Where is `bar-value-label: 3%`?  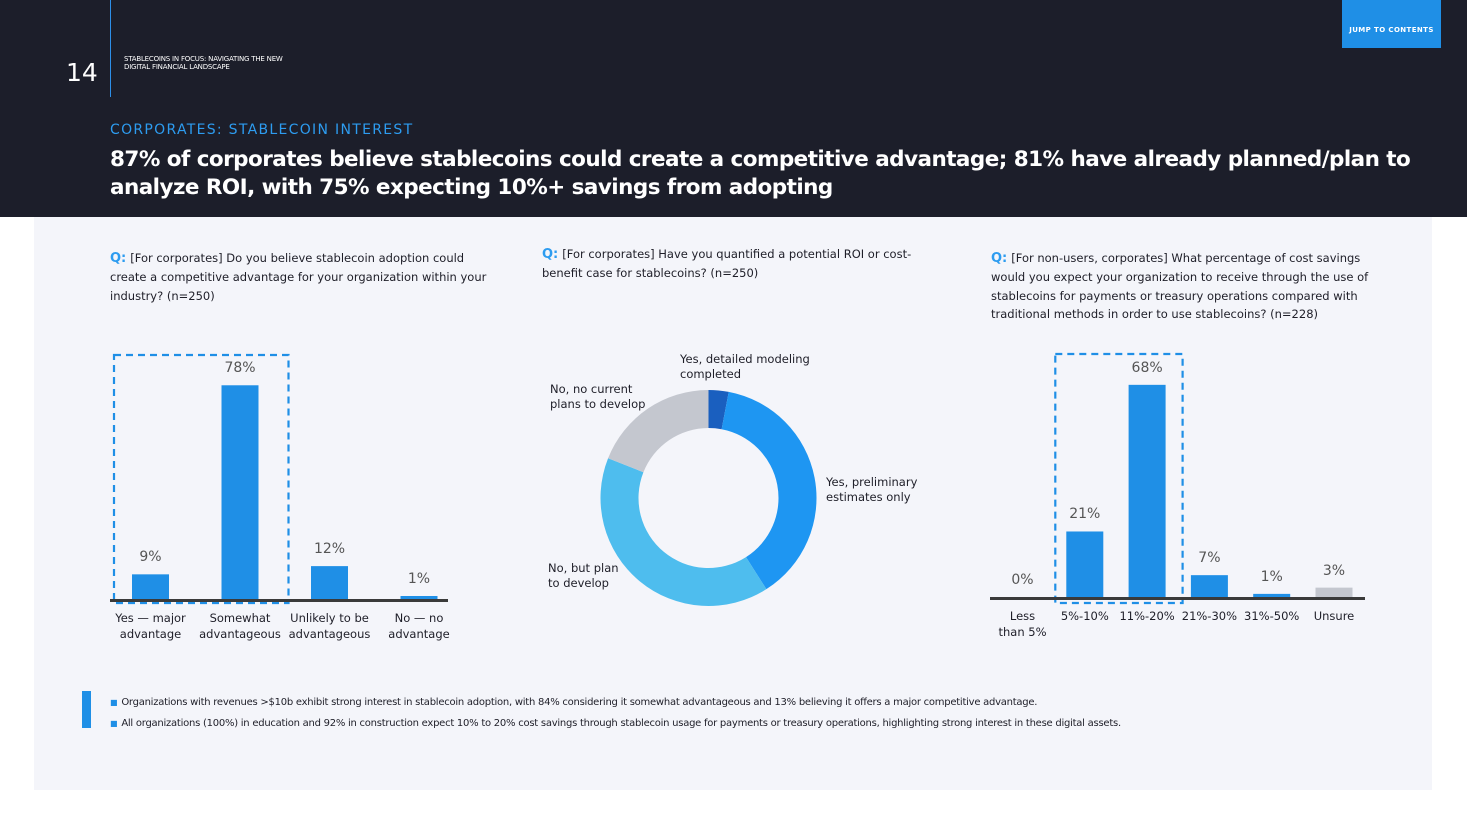
bar-value-label: 3% is located at coordinates (1334, 570).